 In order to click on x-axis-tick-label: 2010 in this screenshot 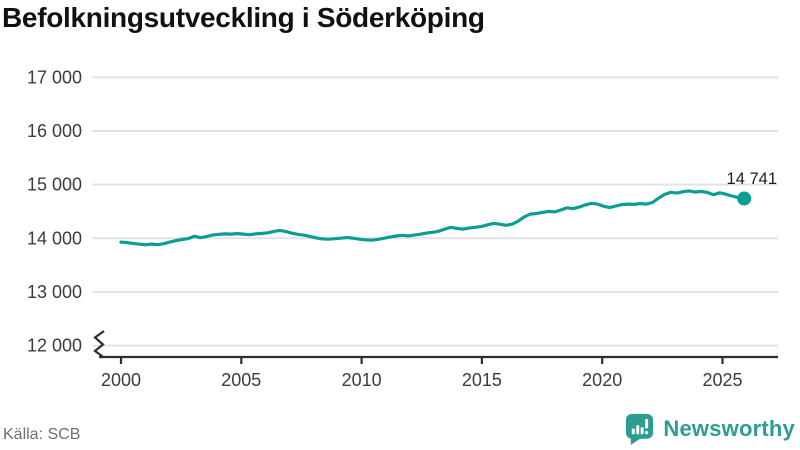, I will do `click(362, 380)`.